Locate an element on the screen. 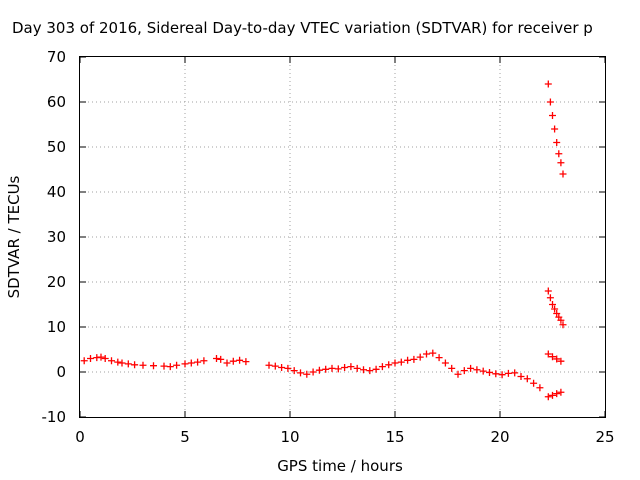  x-tick-label: 0 is located at coordinates (80, 437).